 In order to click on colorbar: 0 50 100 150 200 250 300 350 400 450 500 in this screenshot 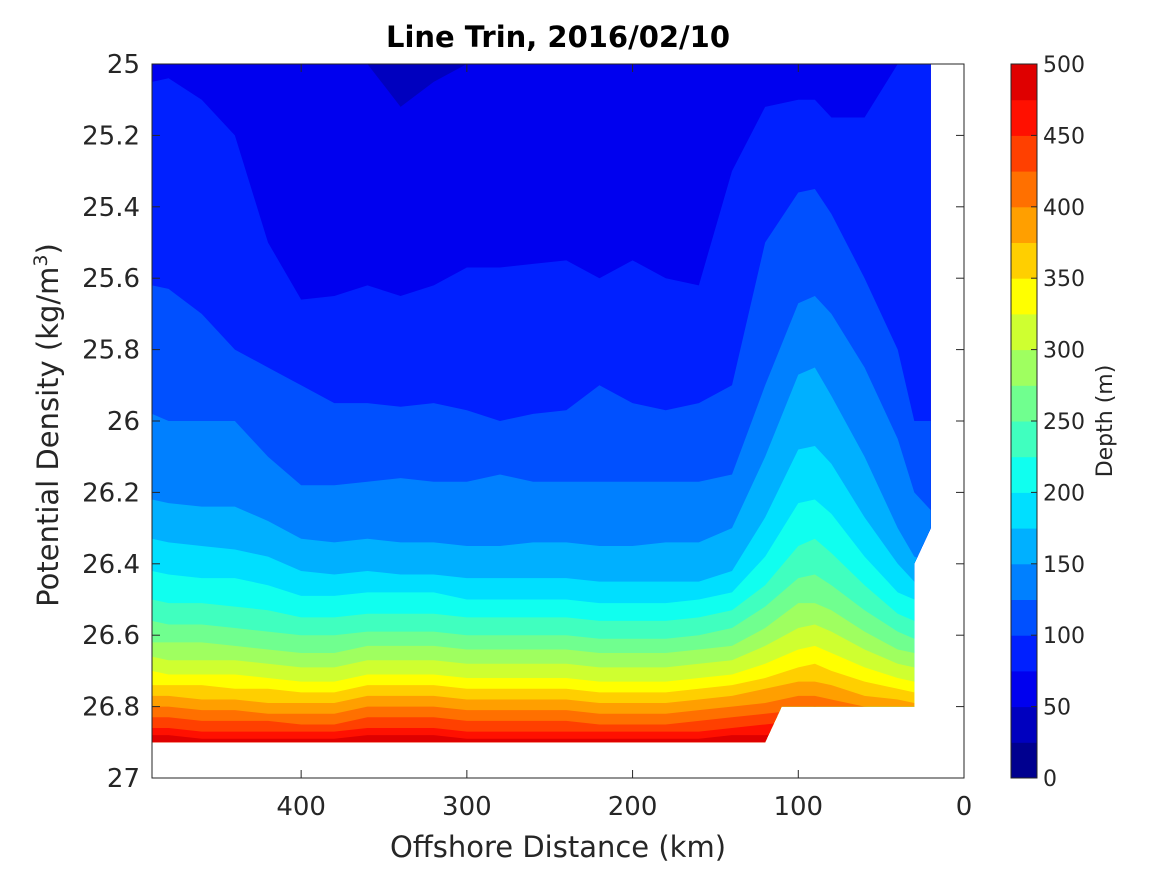, I will do `click(1047, 422)`.